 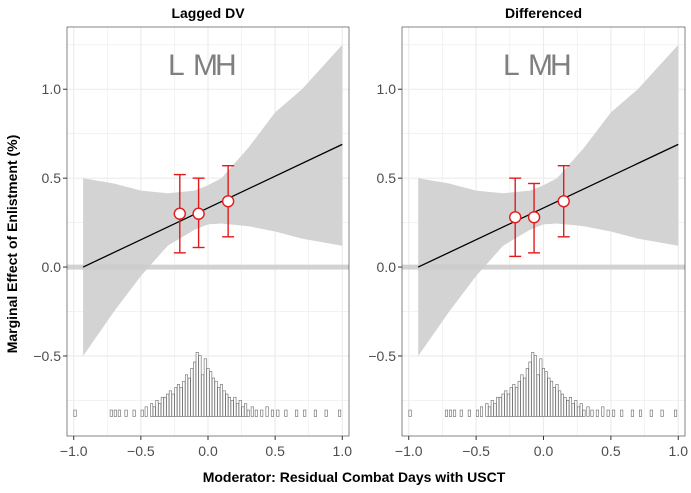 I want to click on histogram, so click(x=543, y=384).